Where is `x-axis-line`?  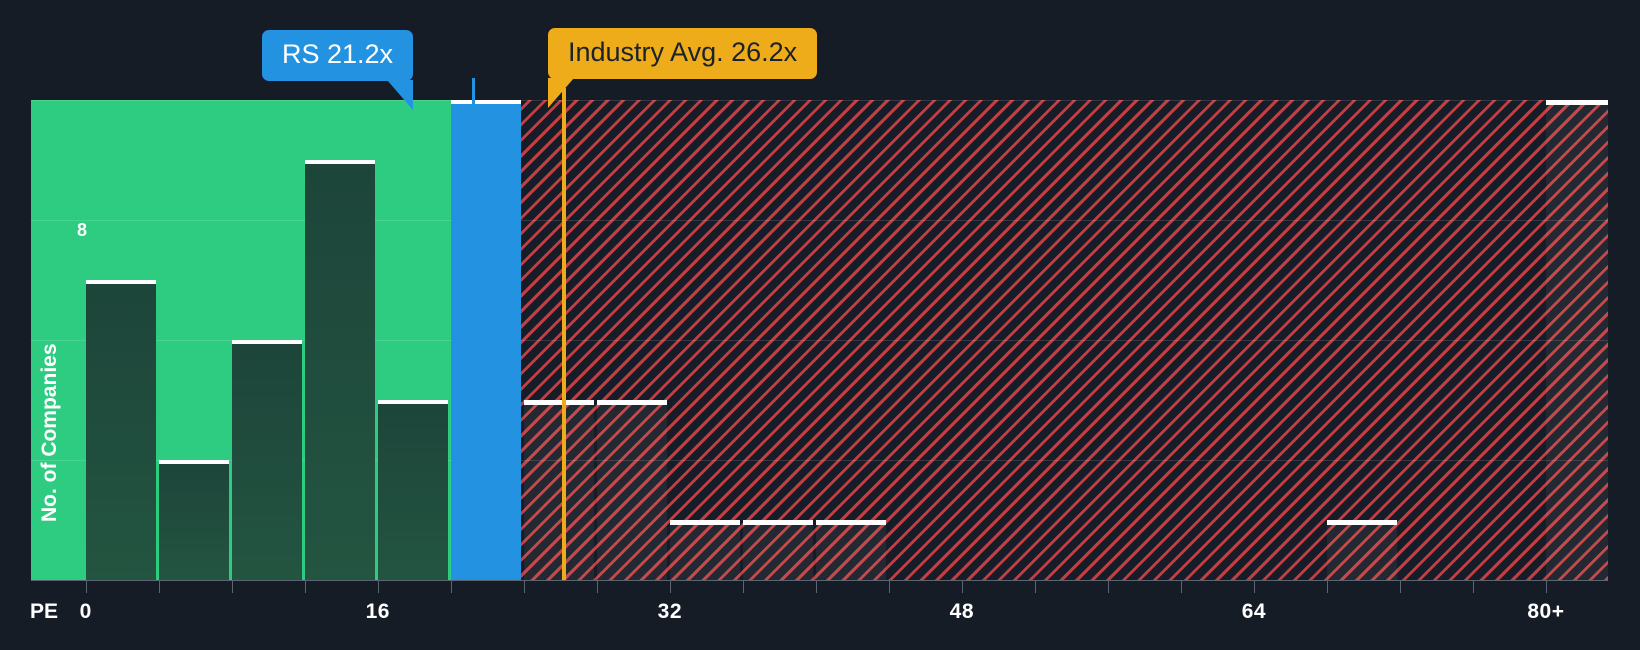 x-axis-line is located at coordinates (819, 580).